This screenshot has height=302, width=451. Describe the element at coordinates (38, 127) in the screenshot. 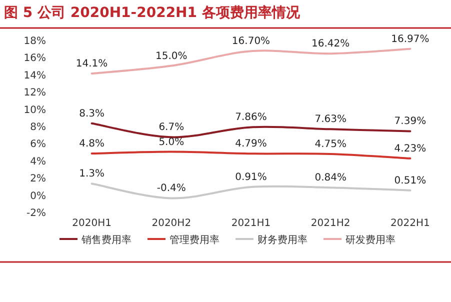

I see `y-tick-label: 8%` at that location.